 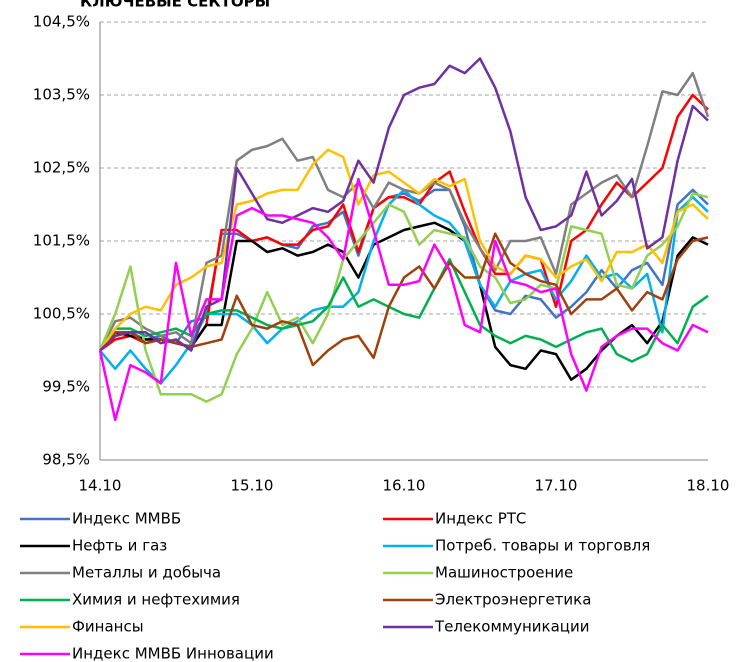 I want to click on legend-label: Индекс ММВБ Инновации, so click(x=173, y=653).